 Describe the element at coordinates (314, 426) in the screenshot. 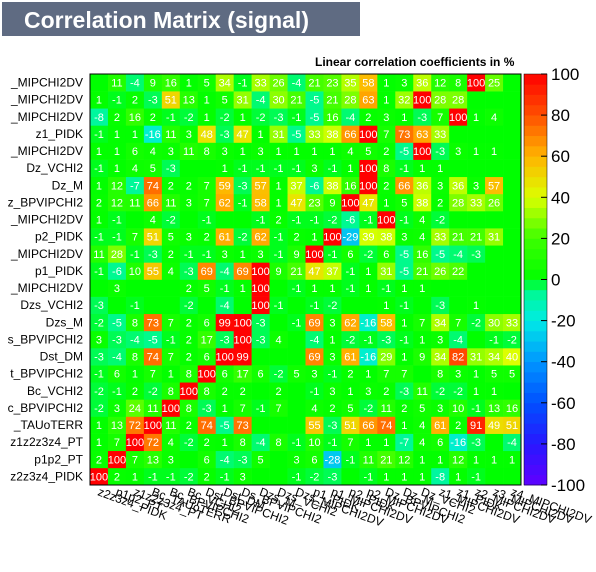

I see `cell-value-label: 55` at that location.